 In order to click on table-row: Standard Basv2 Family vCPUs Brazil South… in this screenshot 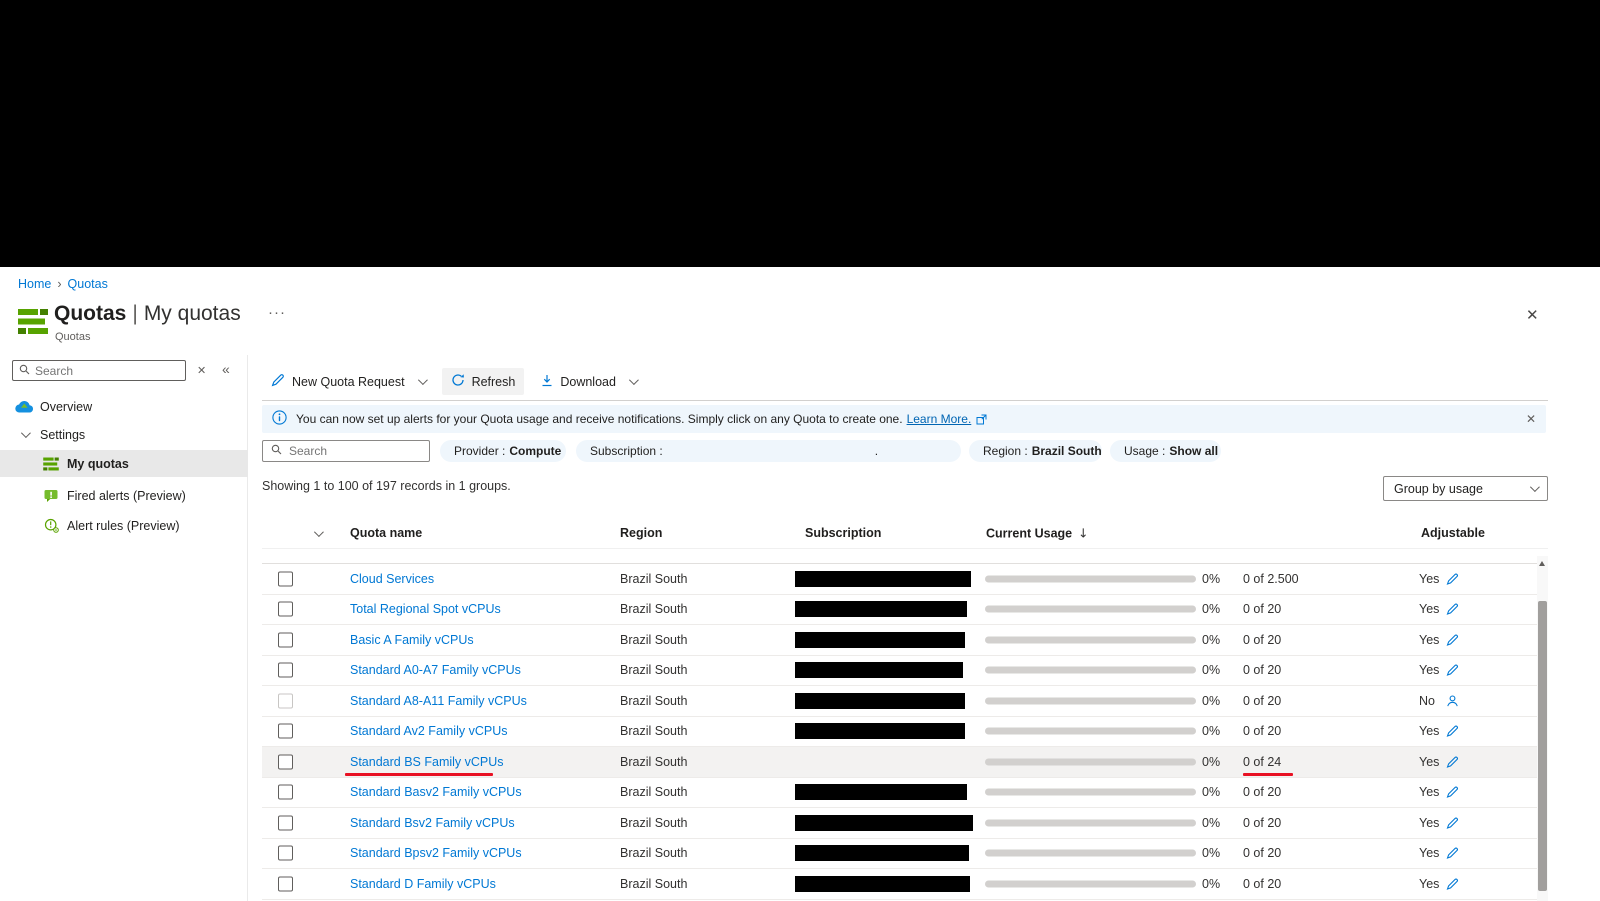, I will do `click(905, 793)`.